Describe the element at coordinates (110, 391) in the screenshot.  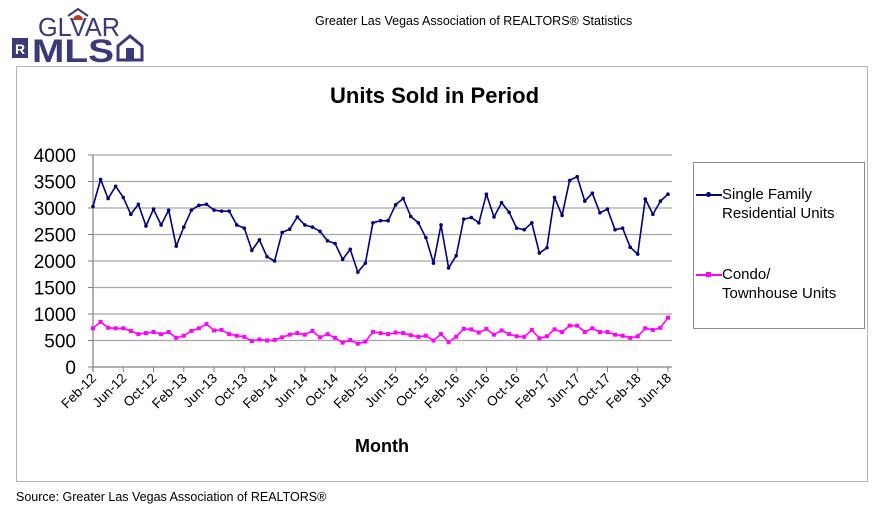
I see `x-tick-label: Jun-12` at that location.